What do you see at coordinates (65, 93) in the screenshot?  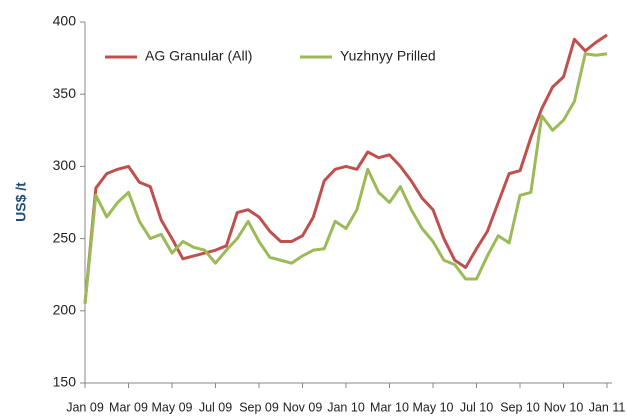 I see `y-tick-label: 350` at bounding box center [65, 93].